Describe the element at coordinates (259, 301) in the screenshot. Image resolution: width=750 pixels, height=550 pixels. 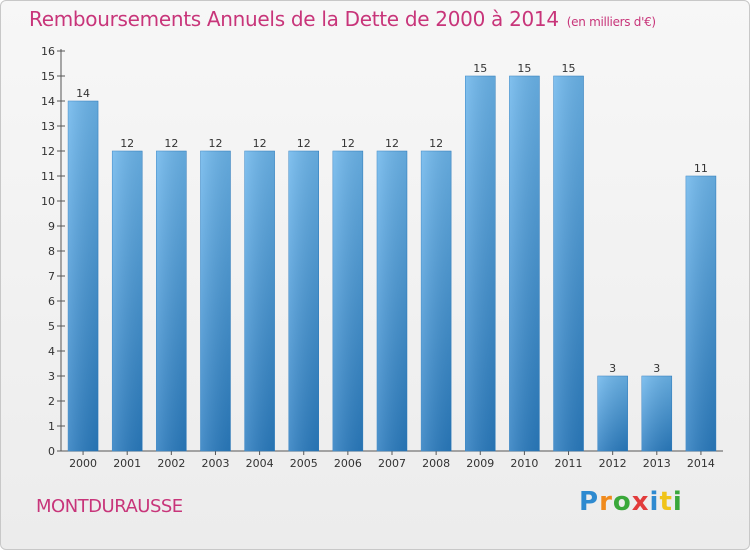
I see `bar-shade-2004` at that location.